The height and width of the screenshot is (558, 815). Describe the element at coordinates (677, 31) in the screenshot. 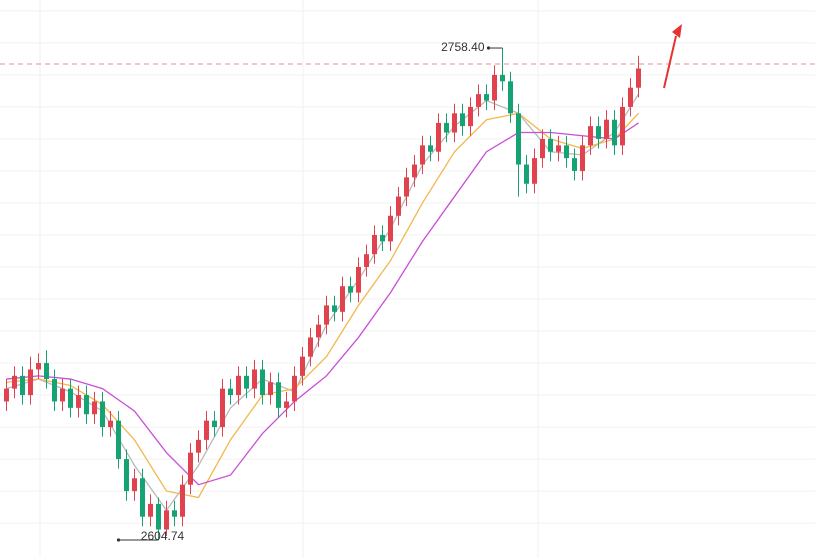

I see `arrow-head` at that location.